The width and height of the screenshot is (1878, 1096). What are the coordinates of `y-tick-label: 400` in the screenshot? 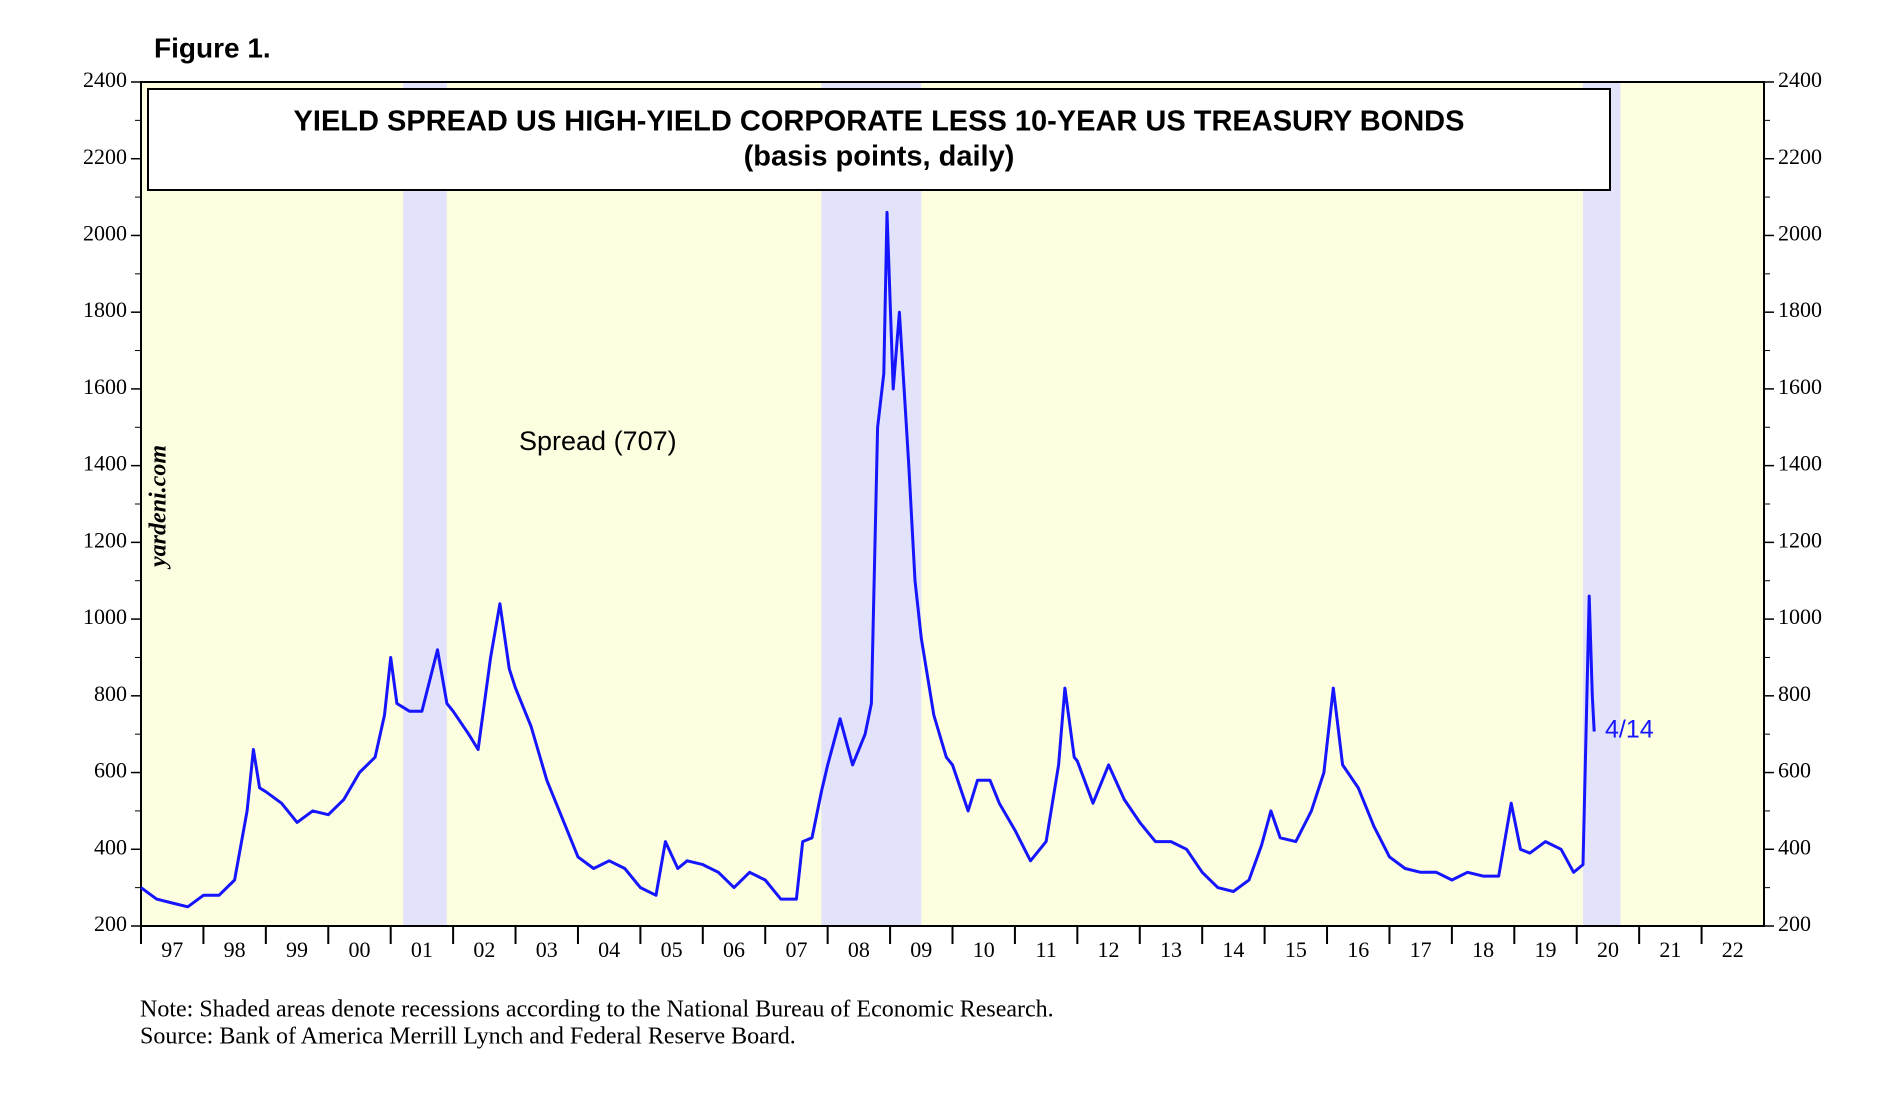 It's located at (110, 846).